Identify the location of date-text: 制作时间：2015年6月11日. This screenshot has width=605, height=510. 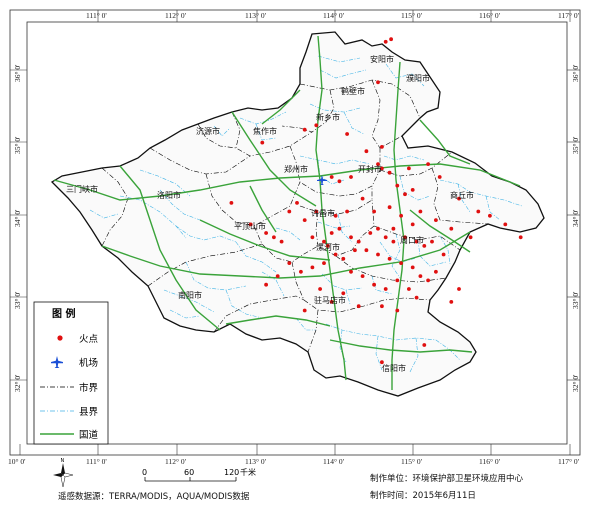
(423, 496).